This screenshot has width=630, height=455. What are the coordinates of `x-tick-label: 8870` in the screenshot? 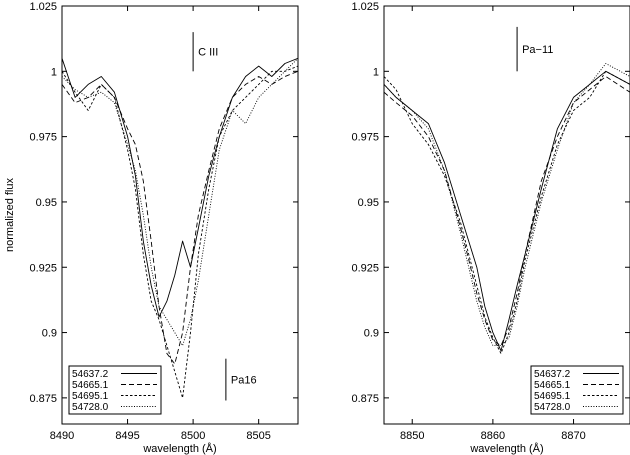 It's located at (573, 436).